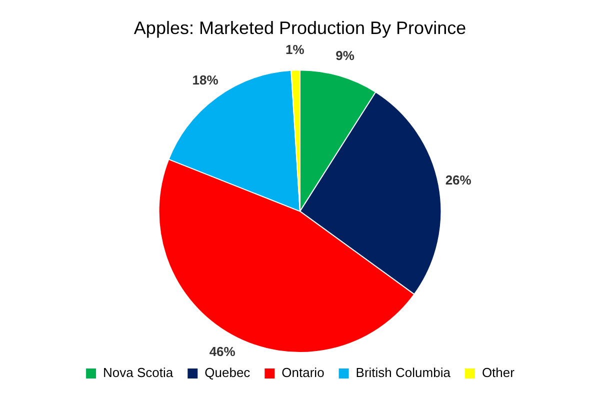  Describe the element at coordinates (303, 372) in the screenshot. I see `legend-label: Ontario` at that location.